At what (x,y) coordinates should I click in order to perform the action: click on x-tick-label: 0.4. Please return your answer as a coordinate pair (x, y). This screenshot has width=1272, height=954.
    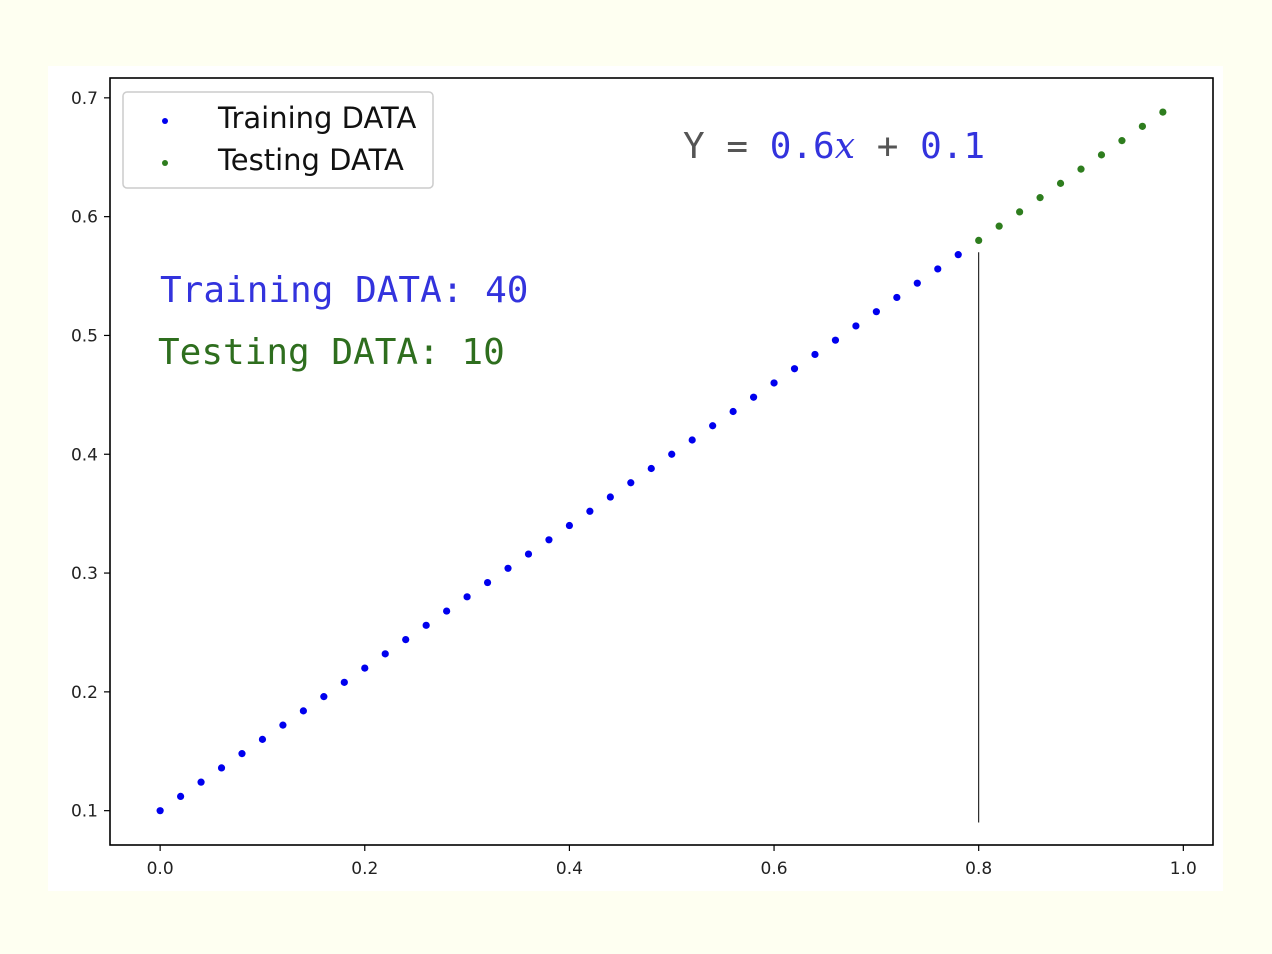
    Looking at the image, I should click on (569, 869).